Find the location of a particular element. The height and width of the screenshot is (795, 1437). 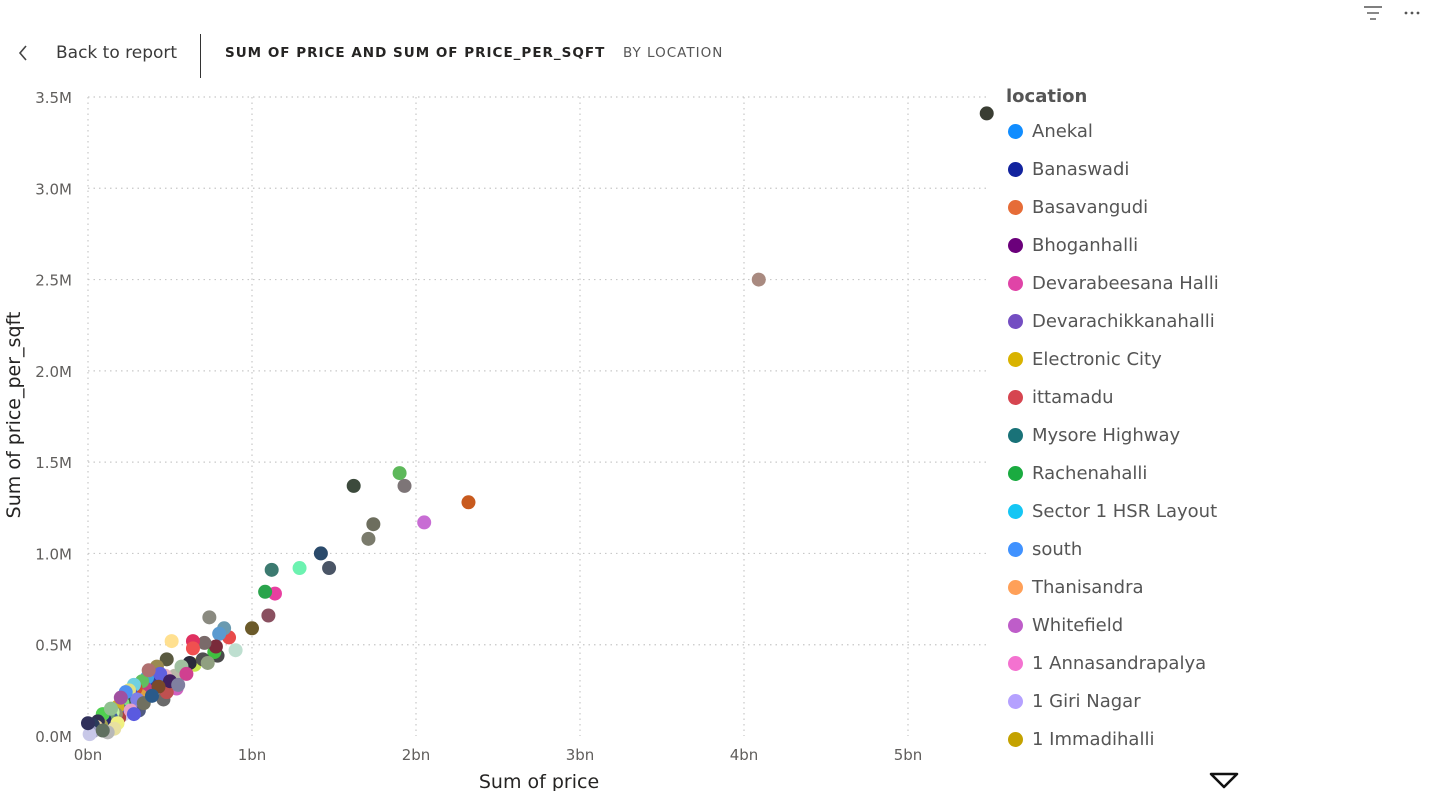

x-tick-label: 2bn is located at coordinates (416, 755).